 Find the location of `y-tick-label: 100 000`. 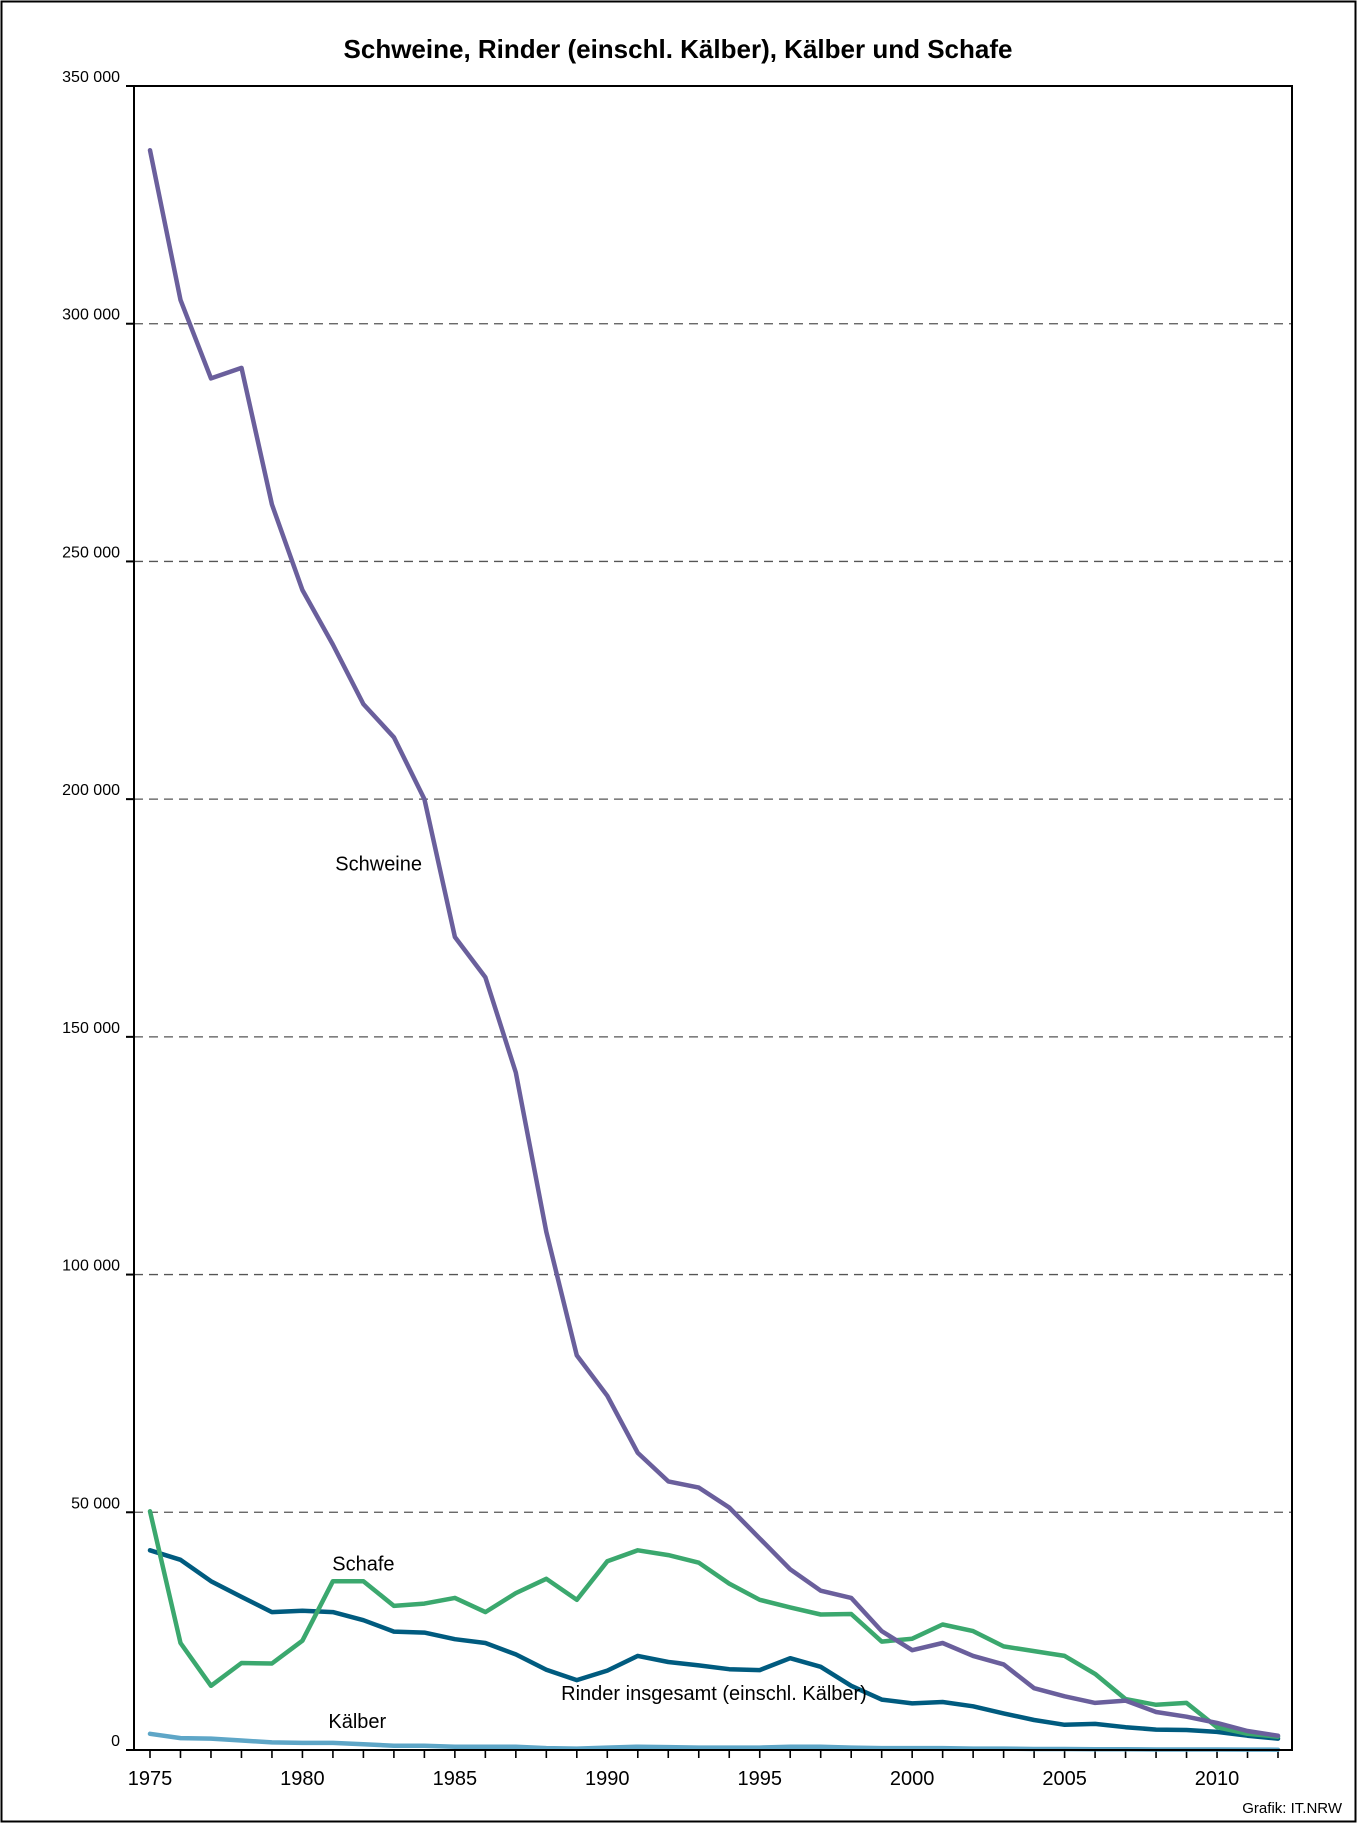

y-tick-label: 100 000 is located at coordinates (91, 1266).